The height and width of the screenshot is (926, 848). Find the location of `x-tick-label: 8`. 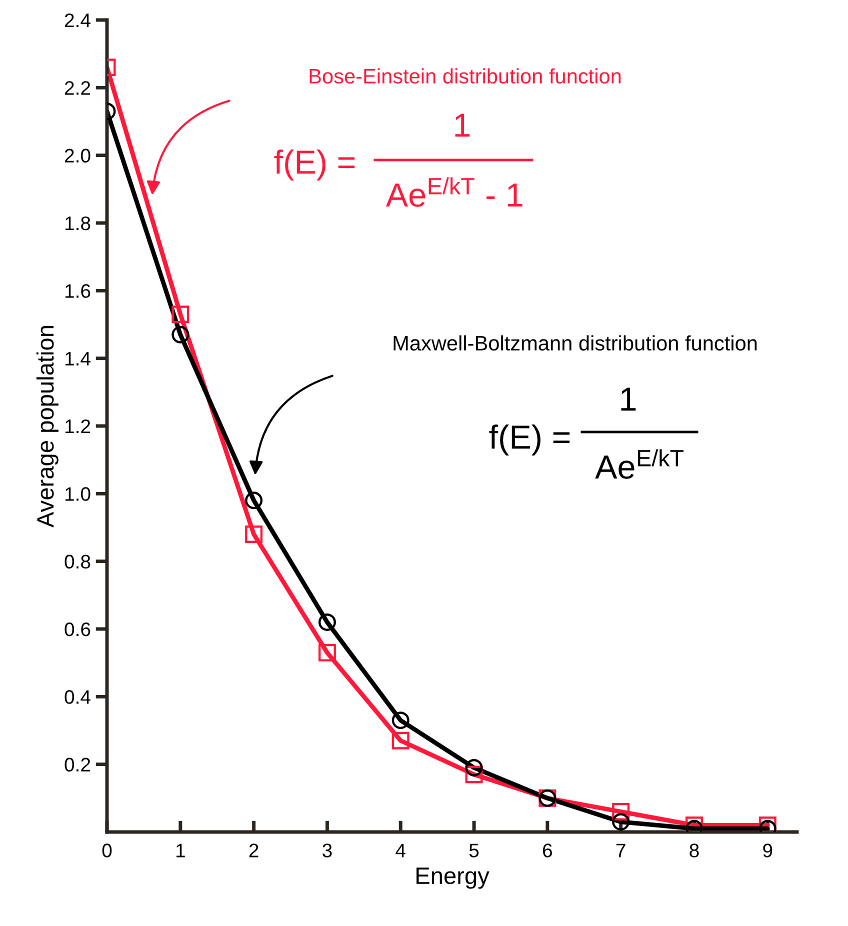

x-tick-label: 8 is located at coordinates (694, 851).